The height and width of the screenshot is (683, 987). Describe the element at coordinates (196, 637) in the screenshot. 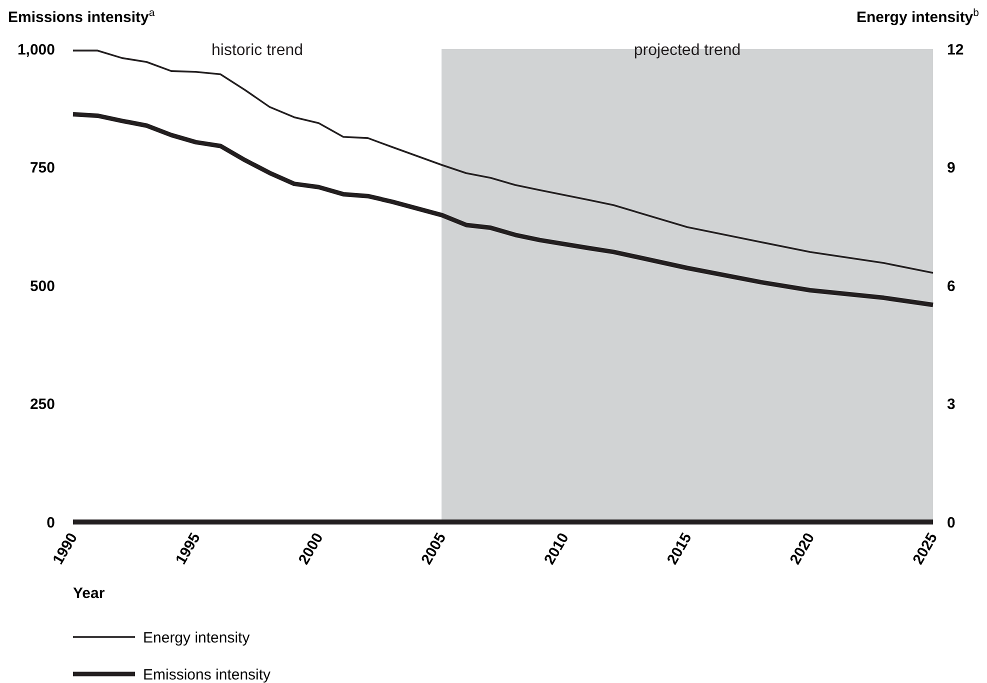

I see `legend-label: Energy intensity` at that location.